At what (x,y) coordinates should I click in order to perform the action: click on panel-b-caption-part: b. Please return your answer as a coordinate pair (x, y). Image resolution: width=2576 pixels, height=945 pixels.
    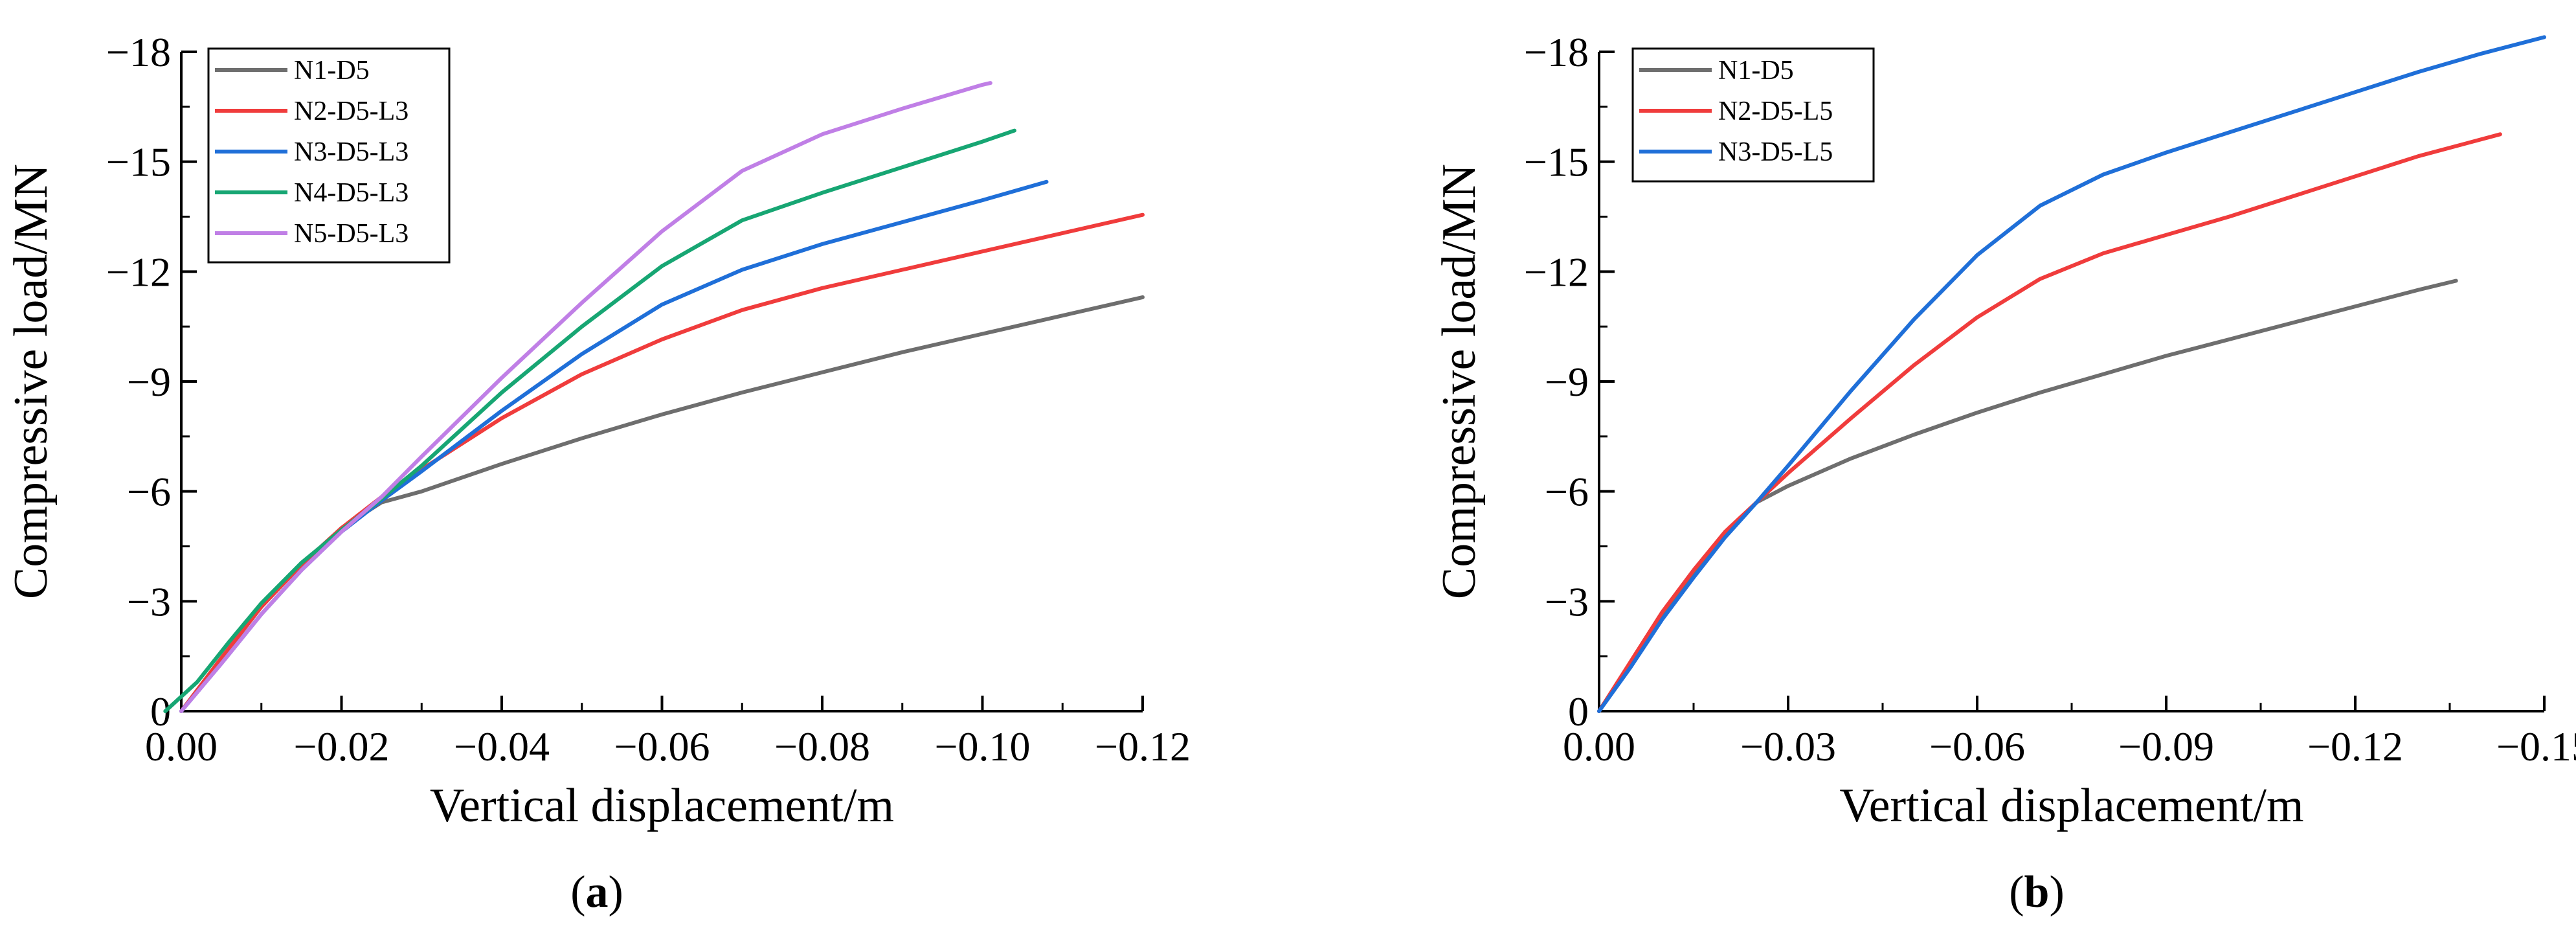
    Looking at the image, I should click on (2037, 892).